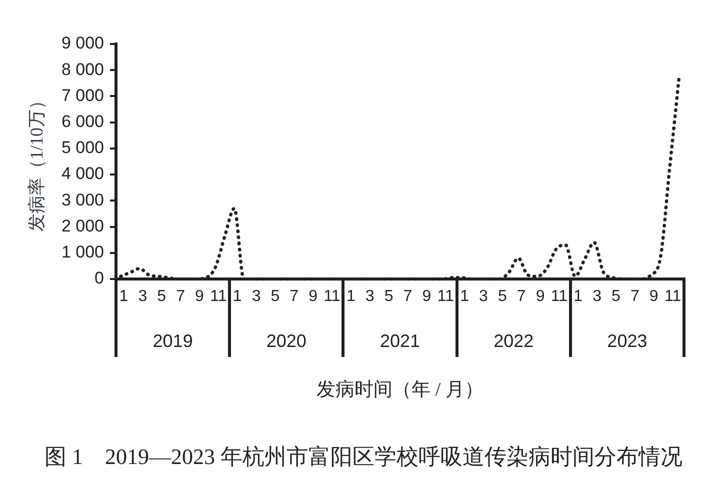 The height and width of the screenshot is (491, 727). What do you see at coordinates (286, 340) in the screenshot?
I see `text: 2020` at bounding box center [286, 340].